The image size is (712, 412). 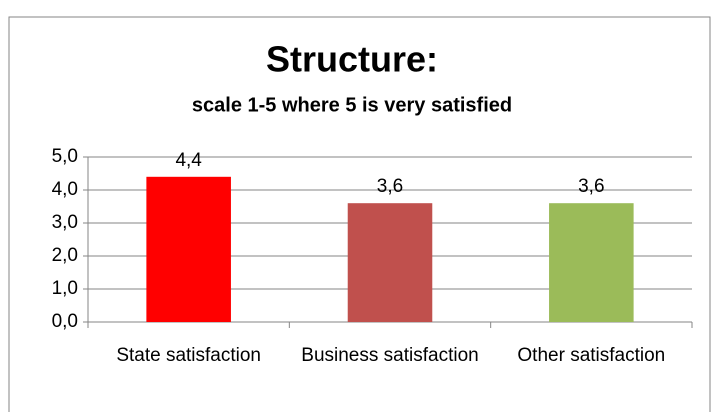 I want to click on y-tick-label: 2,0, so click(x=65, y=255).